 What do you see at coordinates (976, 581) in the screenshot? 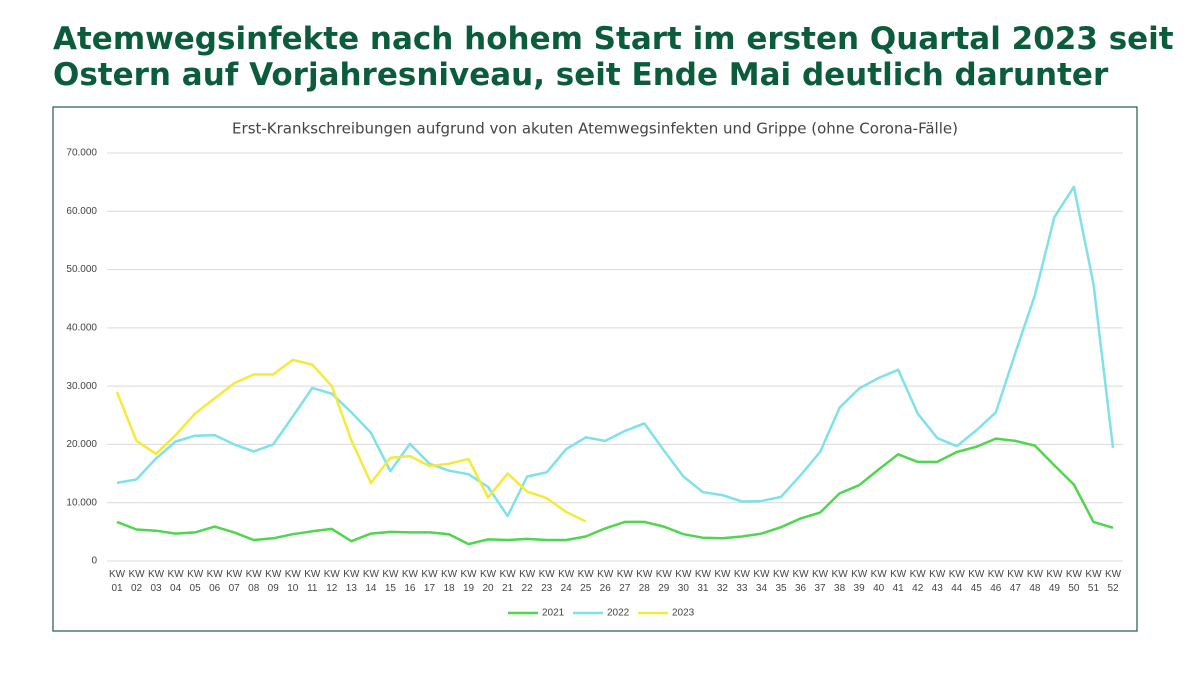
I see `x-tick-label: KW 45` at bounding box center [976, 581].